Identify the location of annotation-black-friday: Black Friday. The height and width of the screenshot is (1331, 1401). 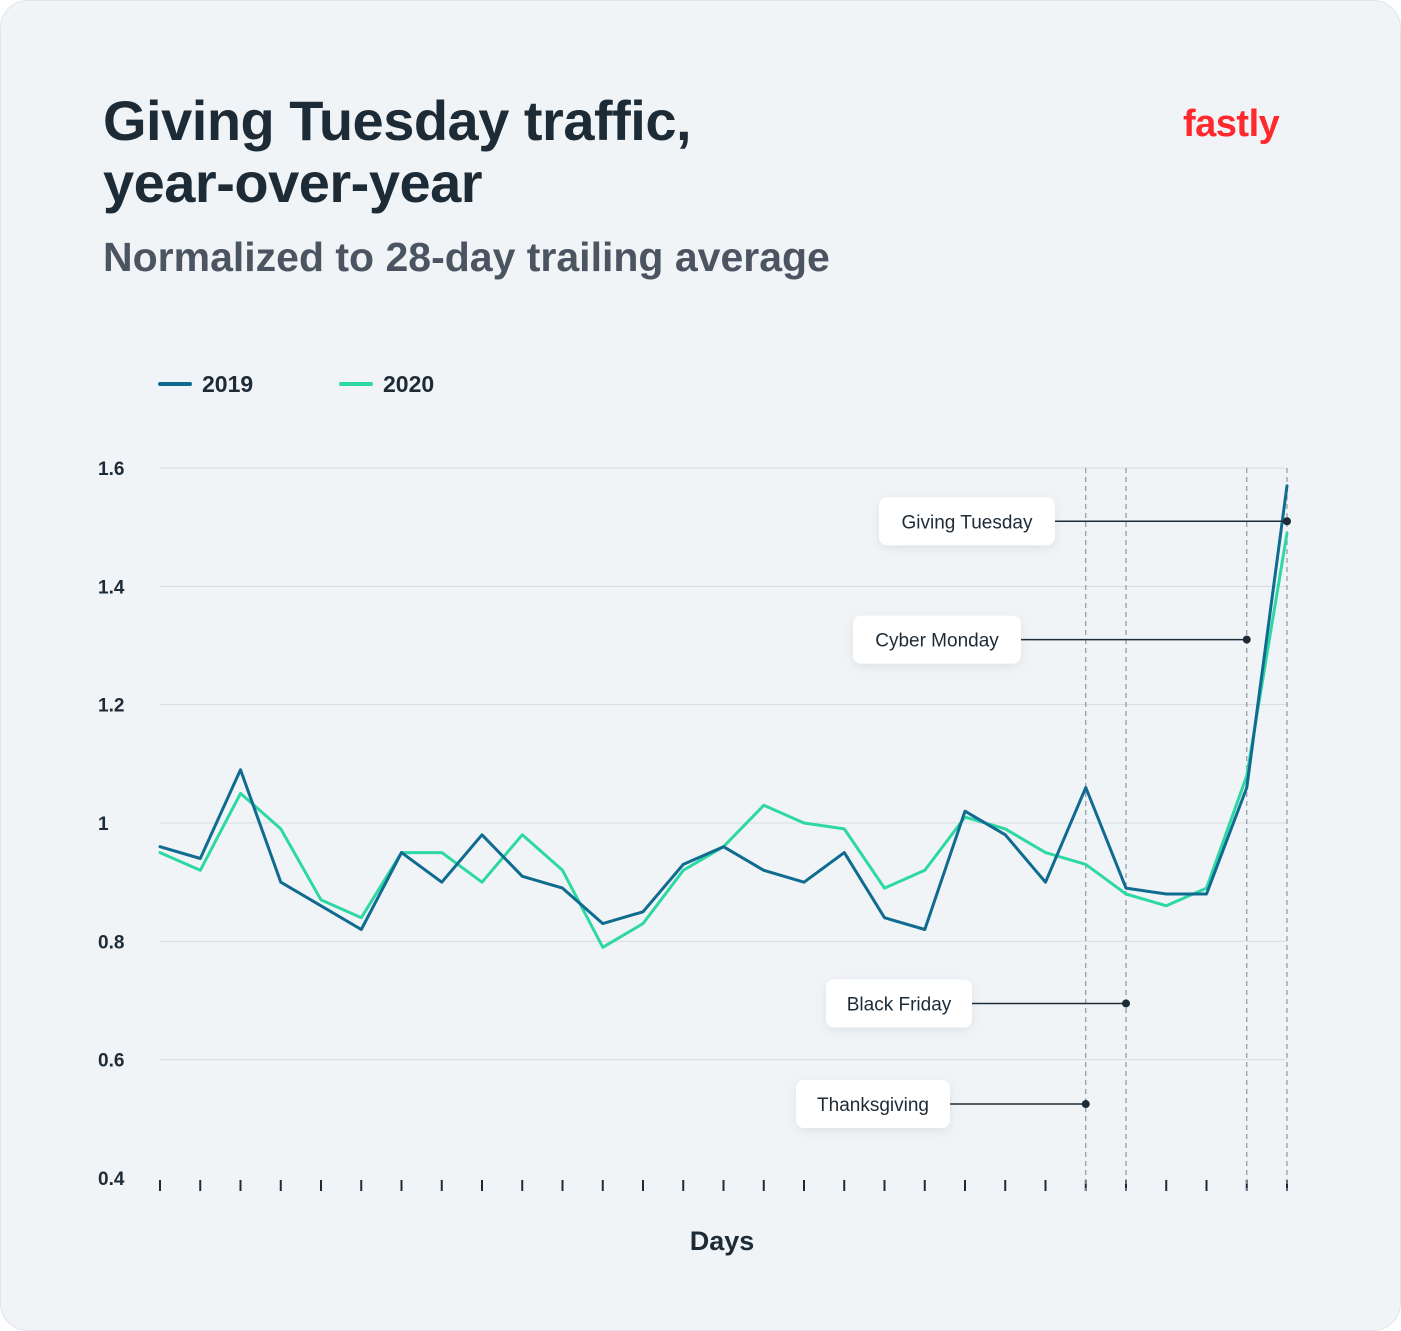
(978, 1003).